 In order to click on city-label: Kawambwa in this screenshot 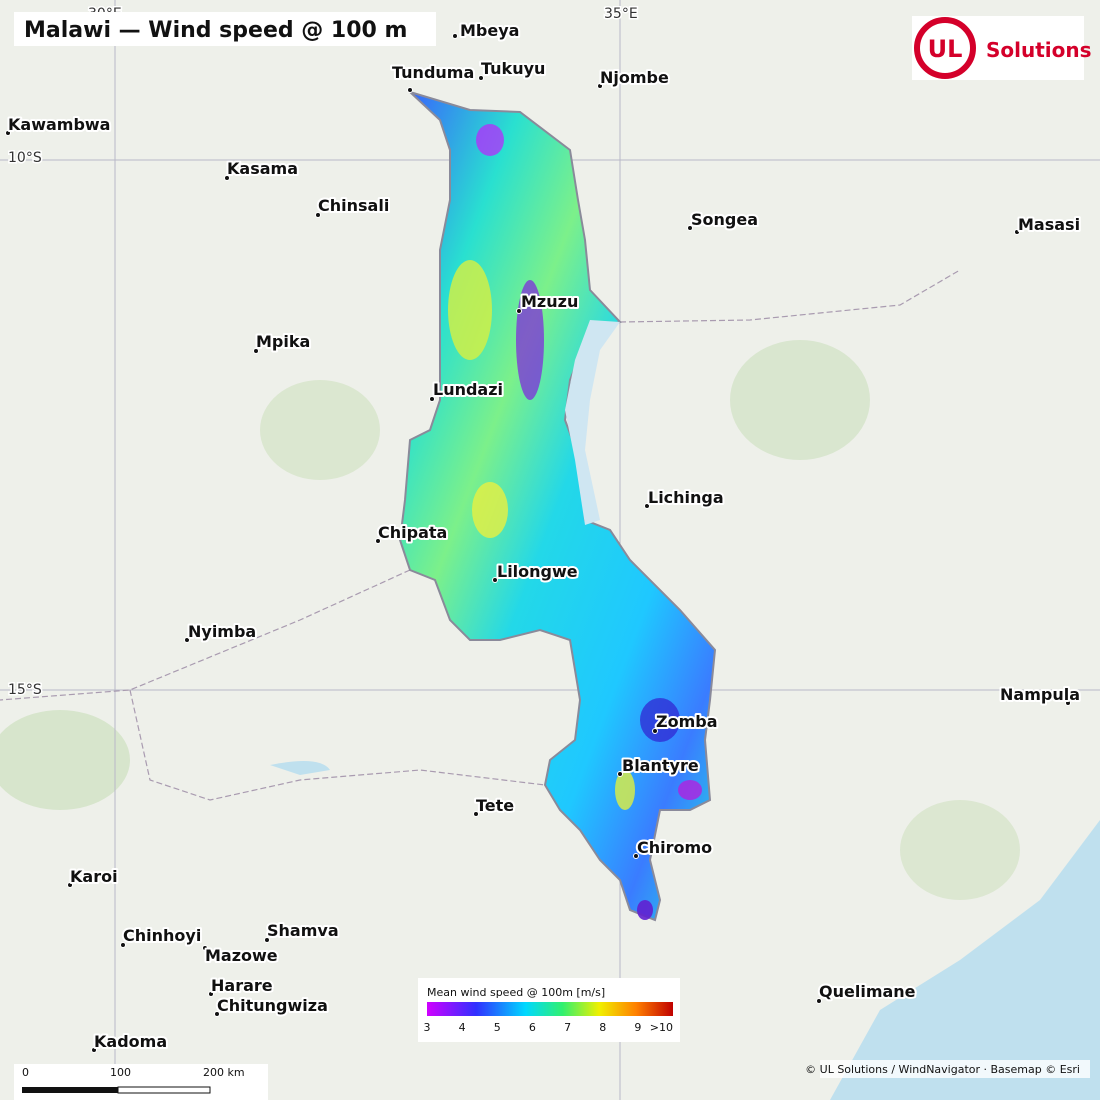, I will do `click(59, 124)`.